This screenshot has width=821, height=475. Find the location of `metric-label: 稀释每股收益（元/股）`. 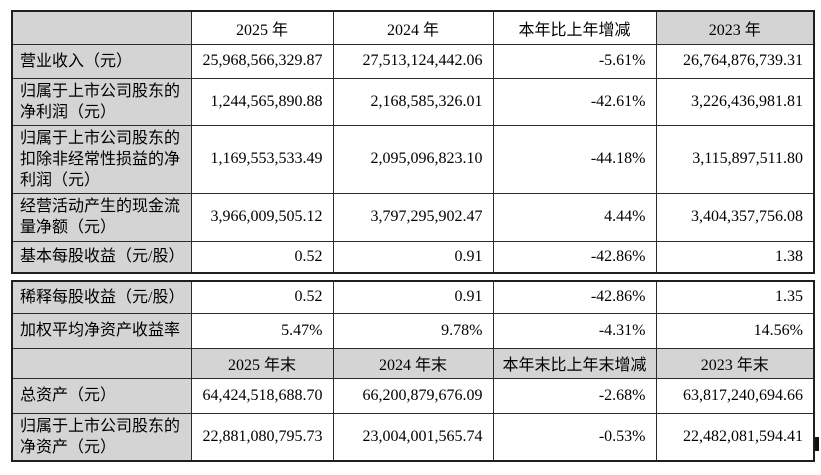

metric-label: 稀释每股收益（元/股） is located at coordinates (101, 297).